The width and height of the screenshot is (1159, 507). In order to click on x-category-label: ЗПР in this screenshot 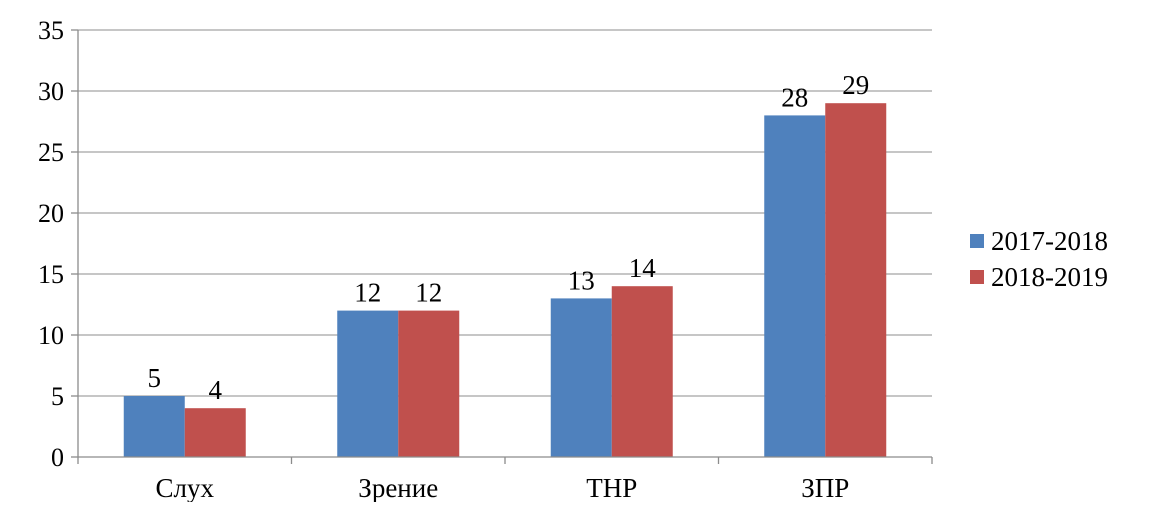, I will do `click(825, 487)`.